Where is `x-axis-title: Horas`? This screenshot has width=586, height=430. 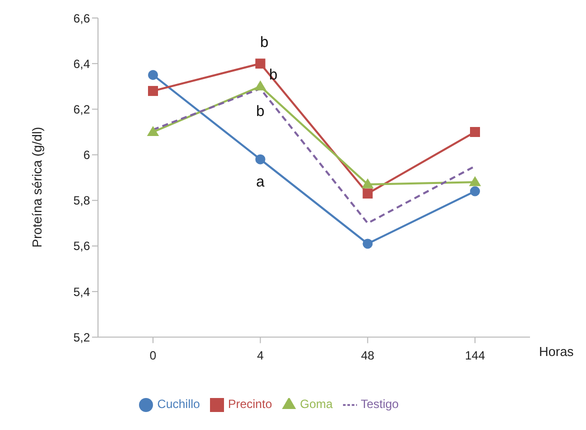 x-axis-title: Horas is located at coordinates (556, 351).